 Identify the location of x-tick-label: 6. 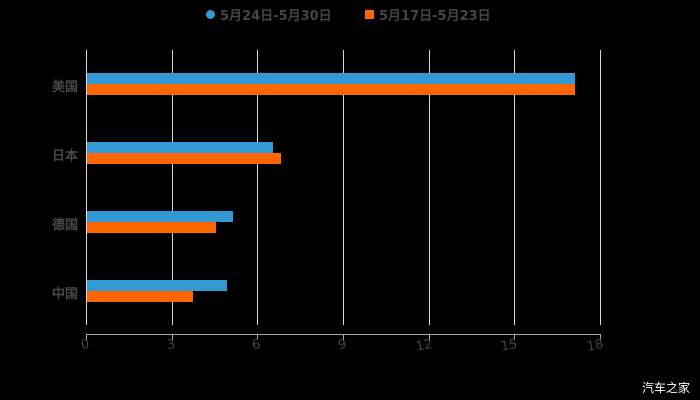
(256, 345).